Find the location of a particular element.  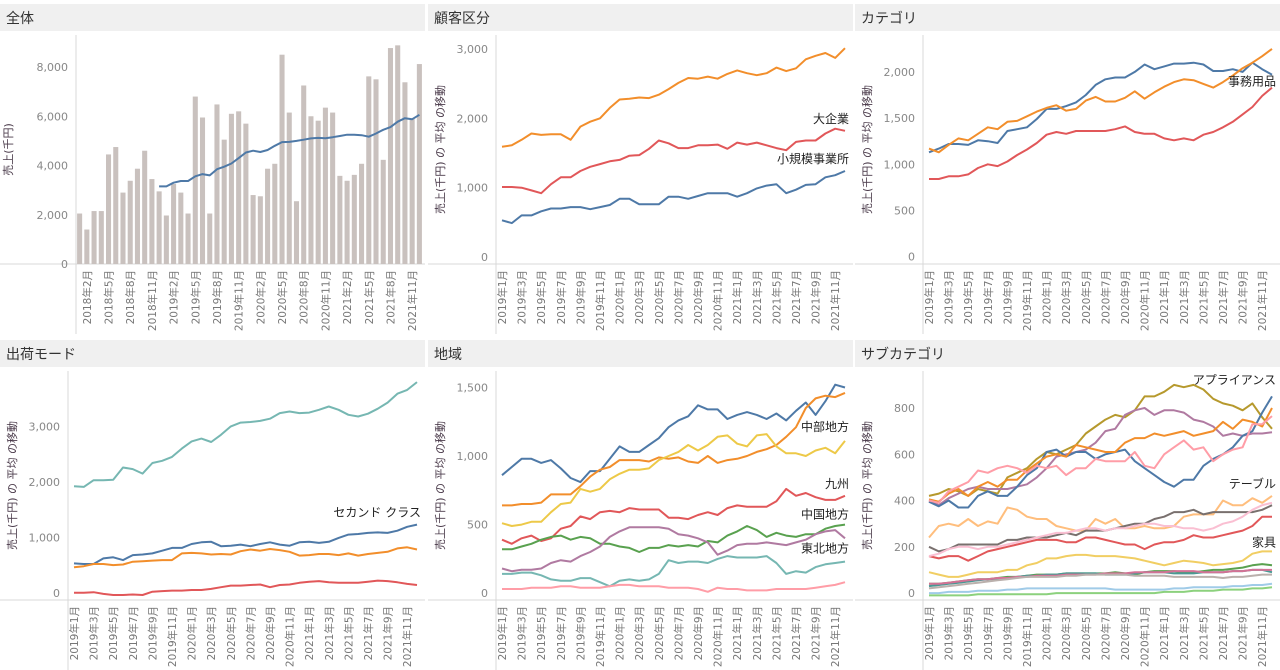

x-tick-label: 2021年7月 is located at coordinates (1223, 297).